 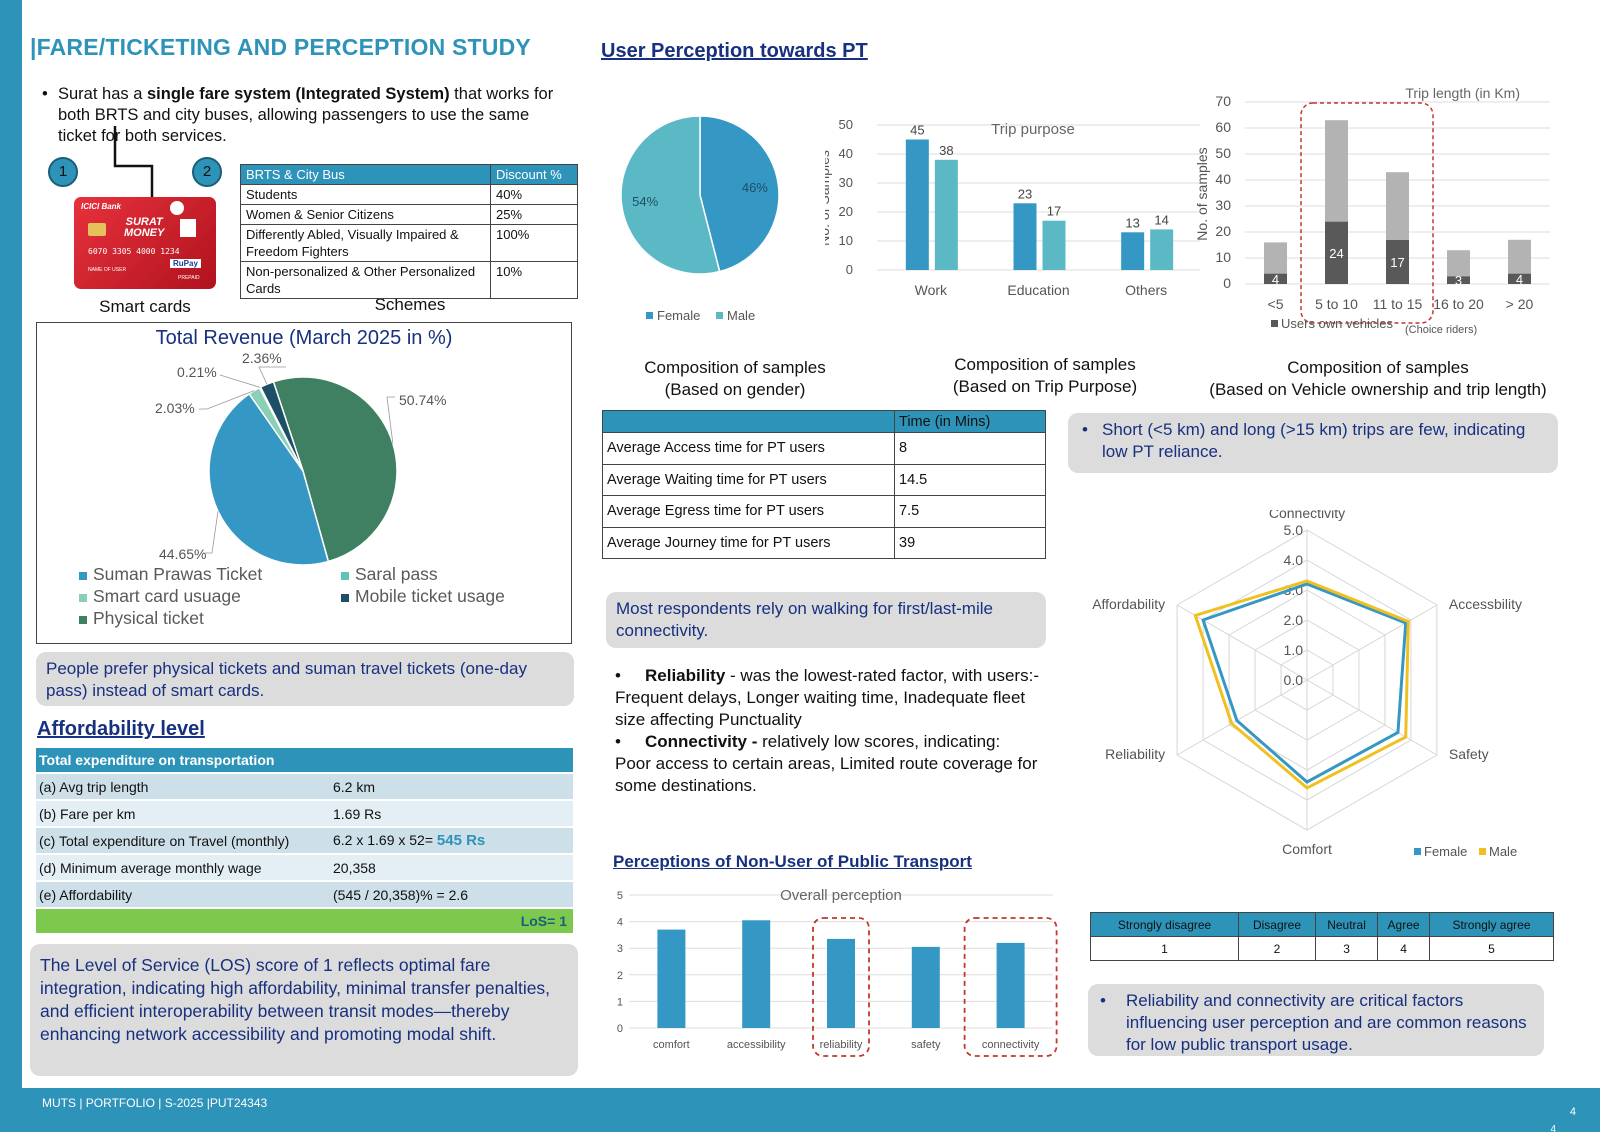 What do you see at coordinates (183, 868) in the screenshot?
I see `aff-label: (d) Minimum average monthly wage` at bounding box center [183, 868].